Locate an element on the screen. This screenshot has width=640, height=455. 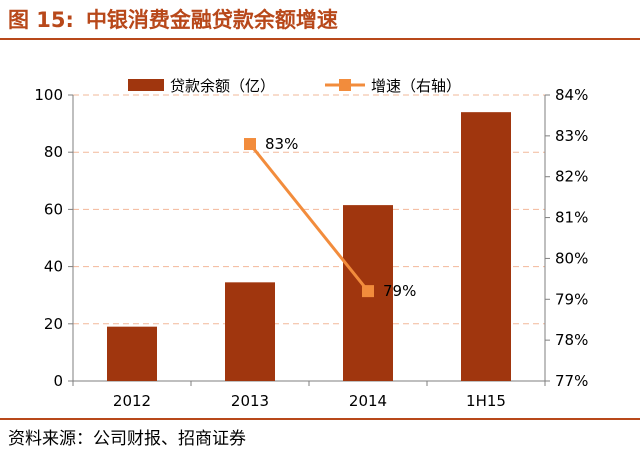
growth-point-2014 is located at coordinates (368, 291).